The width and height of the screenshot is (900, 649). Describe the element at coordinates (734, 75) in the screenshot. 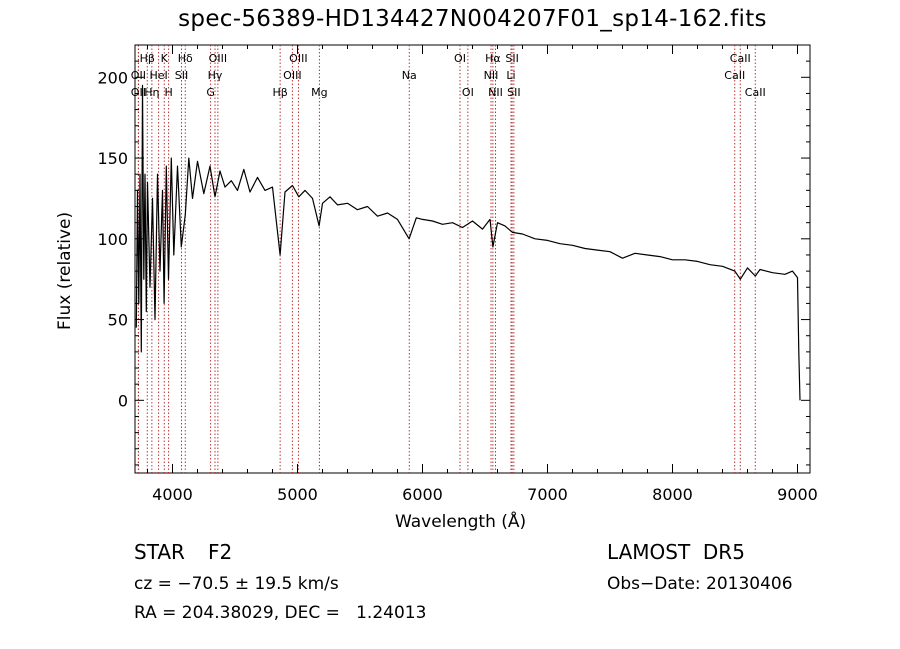

I see `line-label-26: CaII` at that location.